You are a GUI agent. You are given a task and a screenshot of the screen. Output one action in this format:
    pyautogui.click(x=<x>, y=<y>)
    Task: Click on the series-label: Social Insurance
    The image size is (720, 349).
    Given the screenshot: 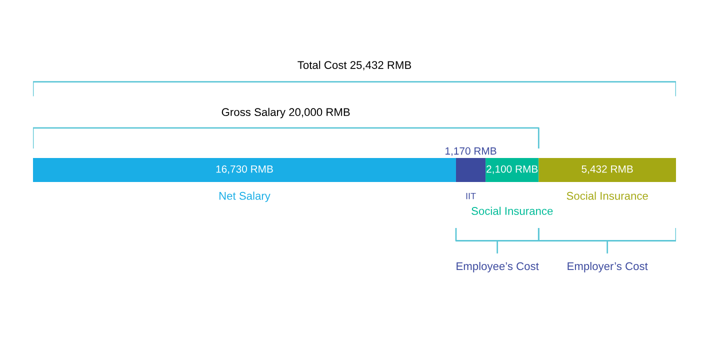 What is the action you would take?
    pyautogui.click(x=607, y=196)
    